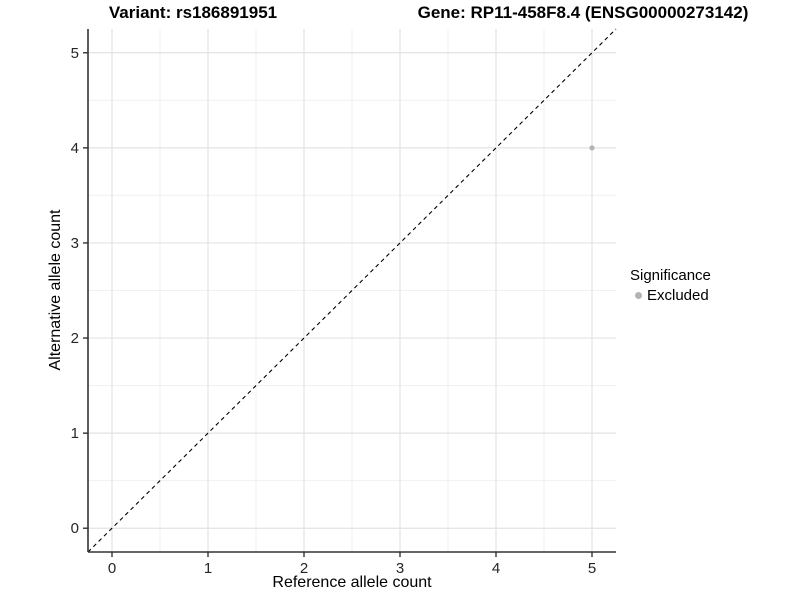 This screenshot has width=800, height=600. Describe the element at coordinates (75, 338) in the screenshot. I see `y-tick-label: 2` at that location.